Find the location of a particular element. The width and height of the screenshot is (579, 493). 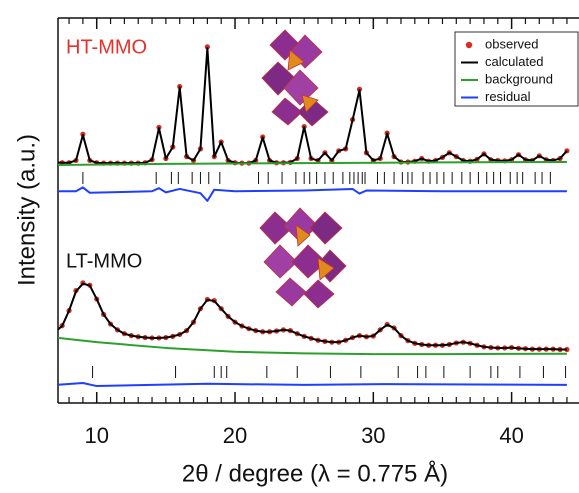

panel-label: LT-MMO is located at coordinates (104, 261).